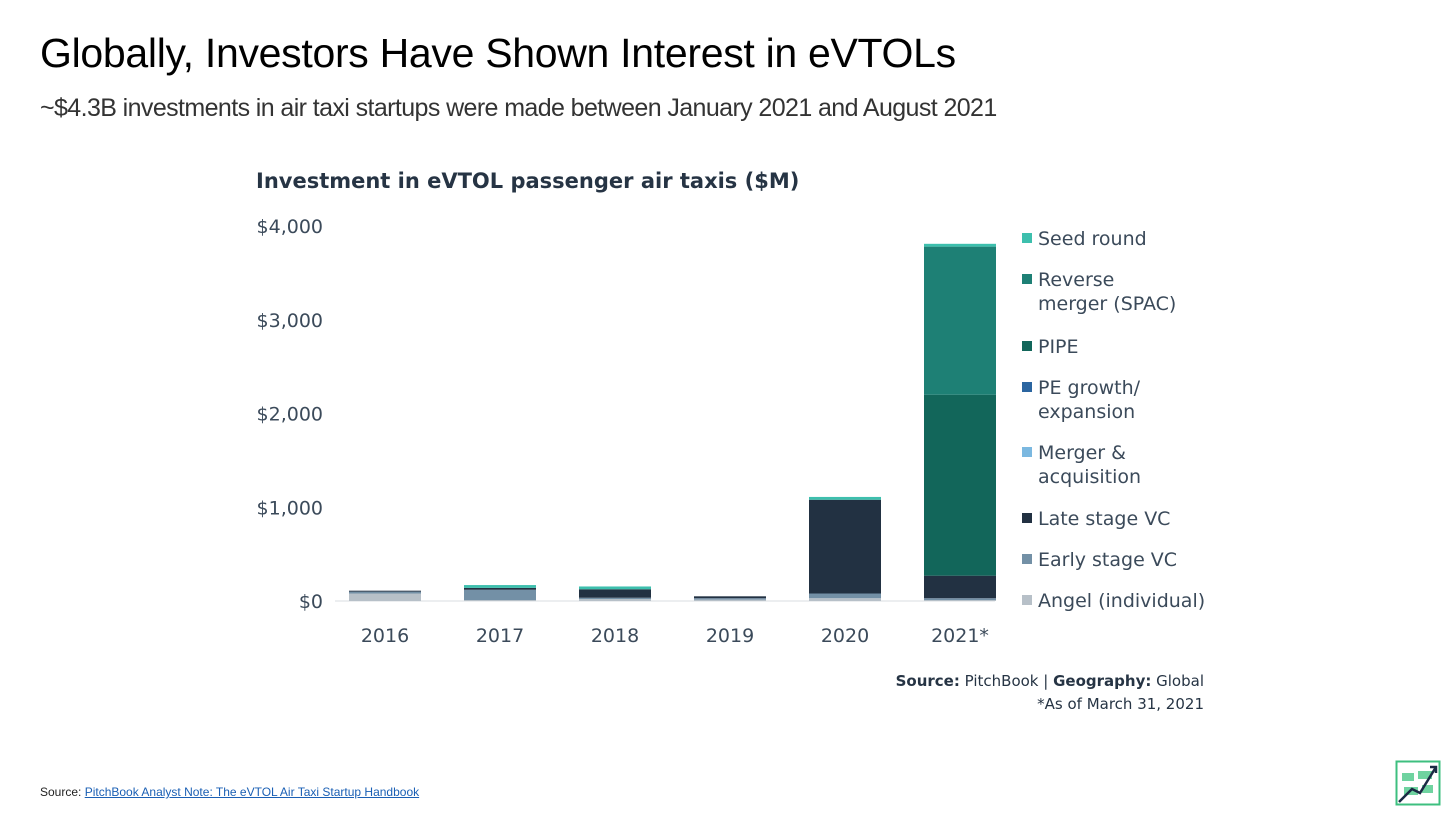 This screenshot has width=1456, height=822. What do you see at coordinates (1082, 453) in the screenshot?
I see `legend-label: Merger &` at bounding box center [1082, 453].